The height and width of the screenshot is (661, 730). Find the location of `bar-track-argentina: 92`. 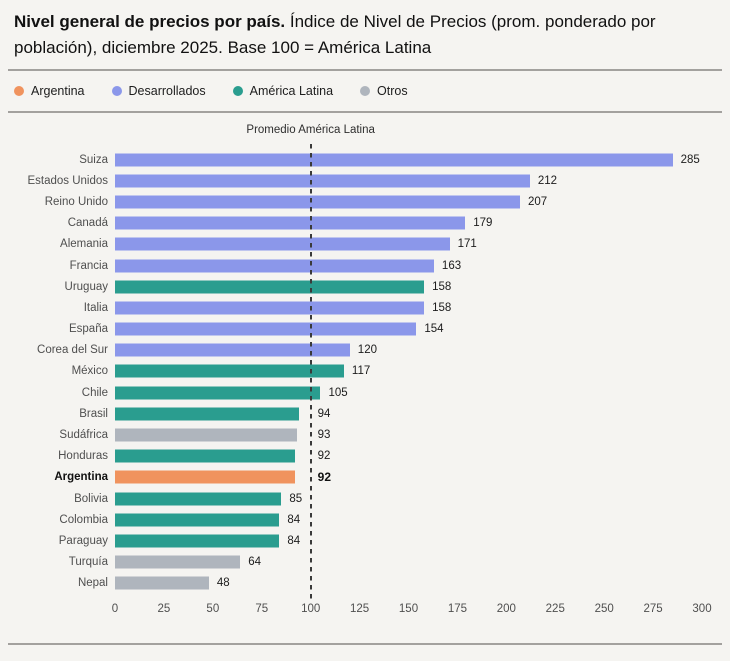

bar-track-argentina: 92 is located at coordinates (422, 477).